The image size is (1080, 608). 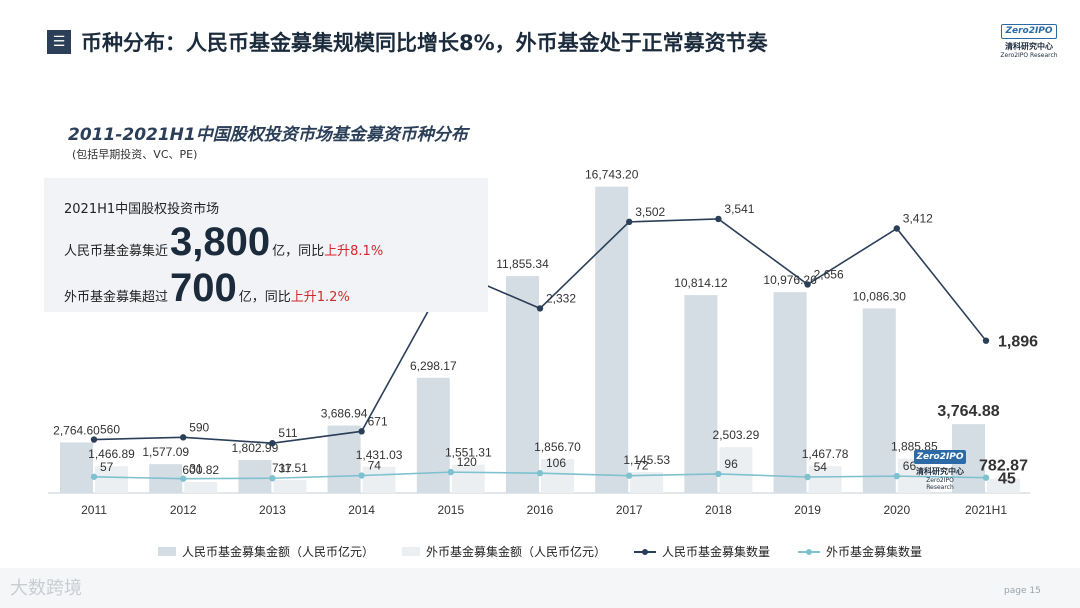 I want to click on rmb-amount-label: 1,802.99, so click(x=255, y=448).